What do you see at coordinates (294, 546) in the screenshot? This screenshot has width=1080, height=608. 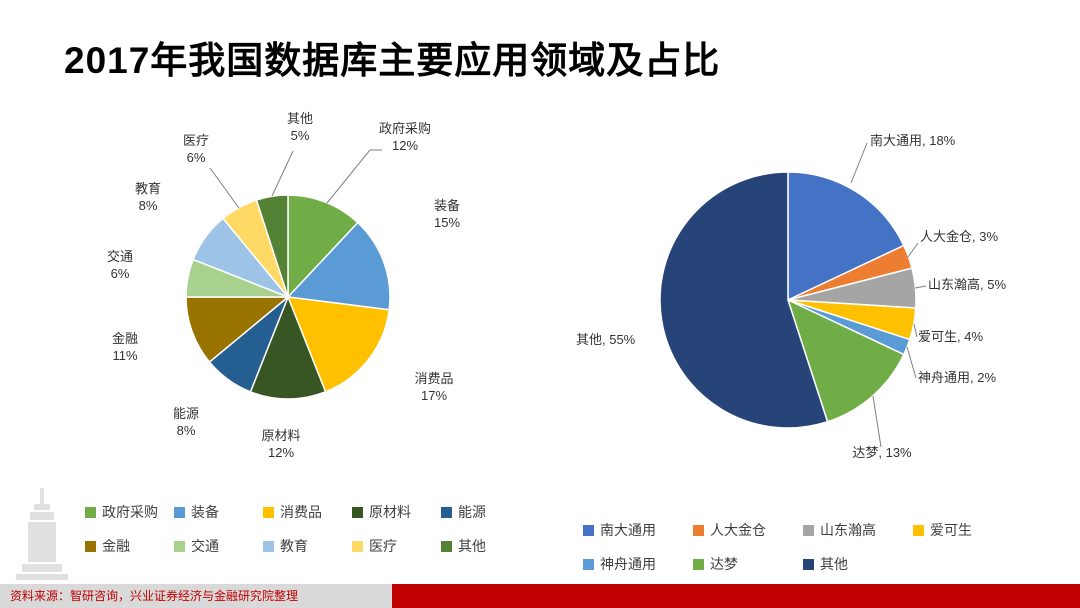 I see `legend-label: 教育` at bounding box center [294, 546].